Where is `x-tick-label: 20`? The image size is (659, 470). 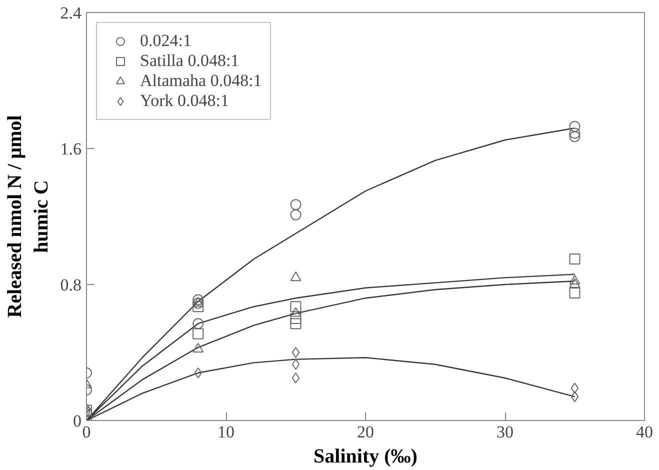
x-tick-label: 20 is located at coordinates (365, 432).